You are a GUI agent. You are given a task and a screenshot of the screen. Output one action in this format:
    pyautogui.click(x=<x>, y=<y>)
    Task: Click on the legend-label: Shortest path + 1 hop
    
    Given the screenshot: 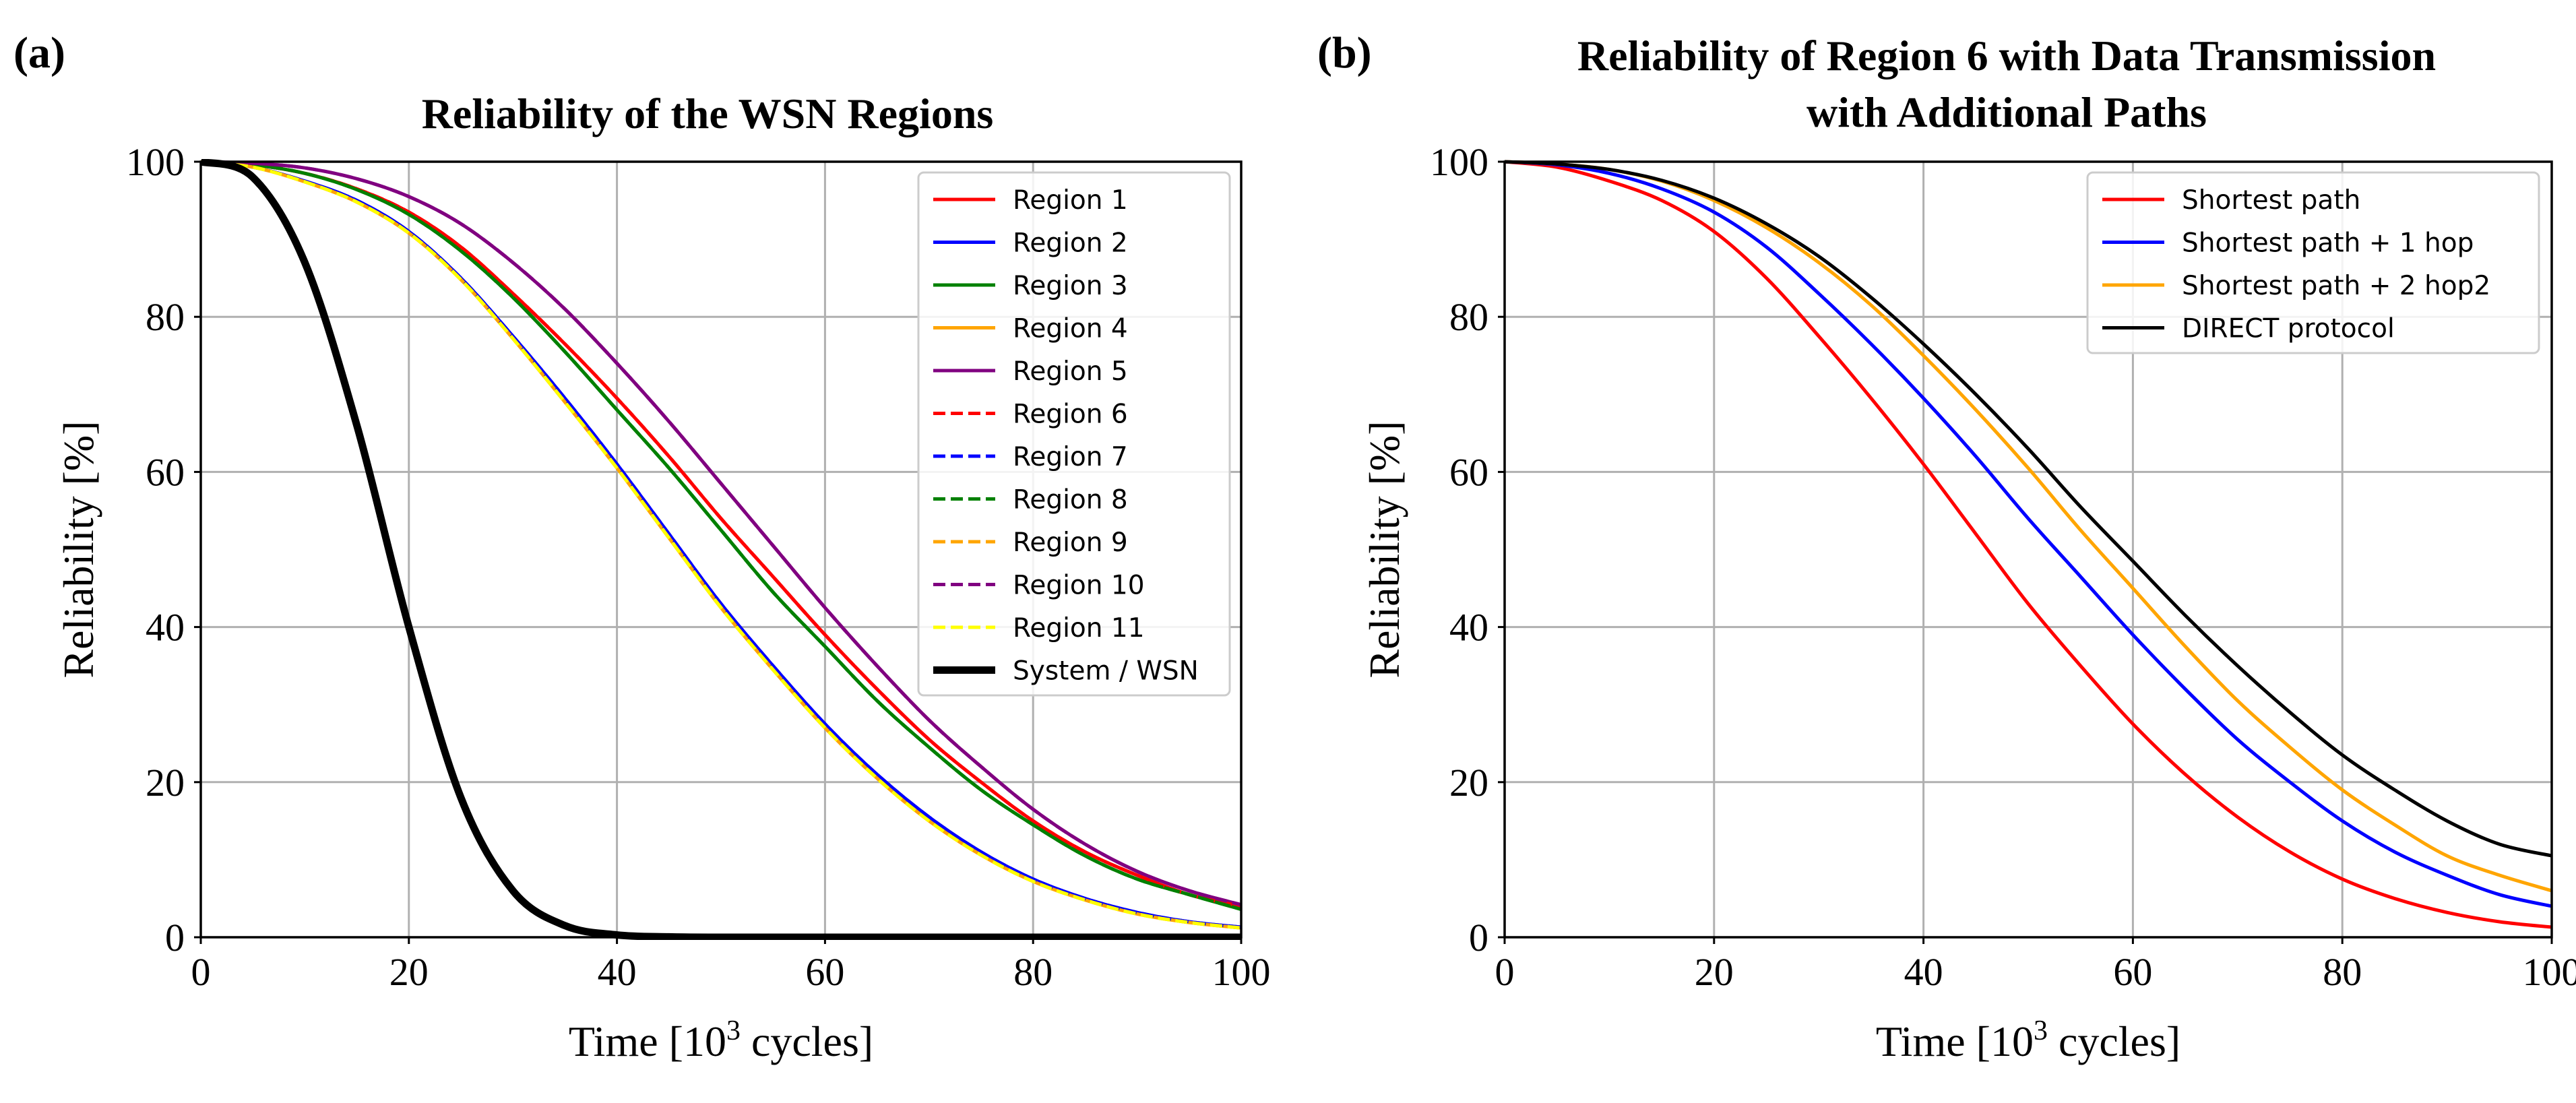 What is the action you would take?
    pyautogui.click(x=2328, y=244)
    